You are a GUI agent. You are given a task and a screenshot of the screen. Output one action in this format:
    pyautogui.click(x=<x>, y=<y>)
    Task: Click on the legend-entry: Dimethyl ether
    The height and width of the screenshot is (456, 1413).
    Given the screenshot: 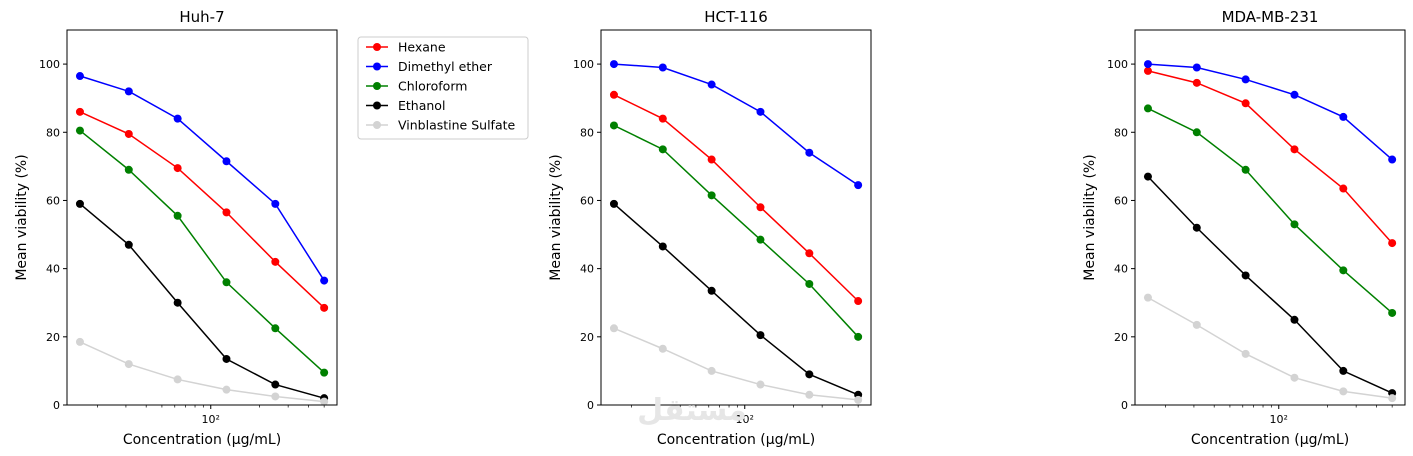 What is the action you would take?
    pyautogui.click(x=429, y=66)
    